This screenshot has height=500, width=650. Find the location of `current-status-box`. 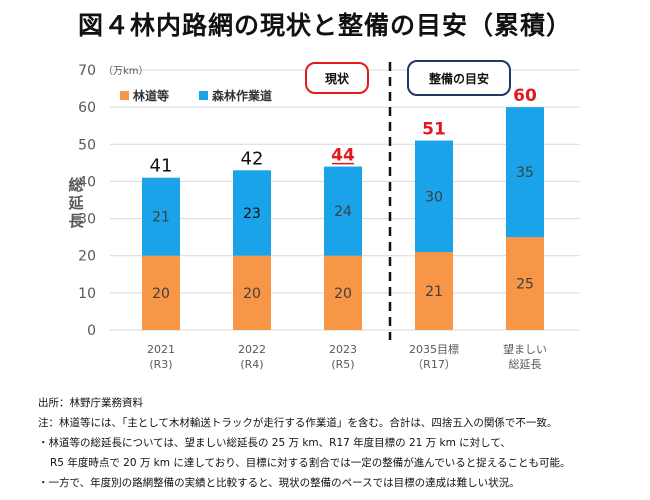

current-status-box is located at coordinates (337, 78).